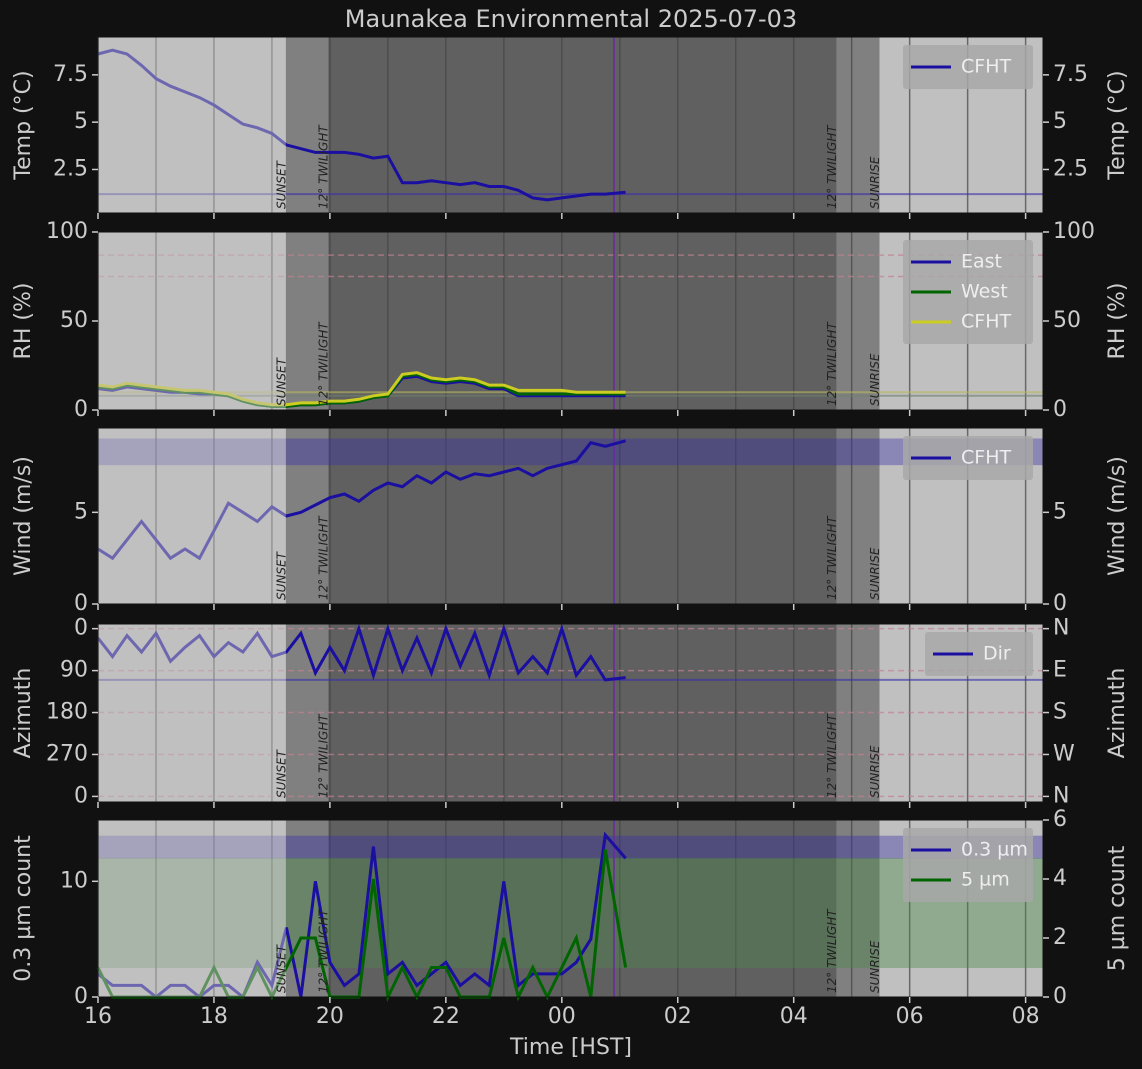 This screenshot has width=1142, height=1069. I want to click on y2-tick-label: 50, so click(1067, 320).